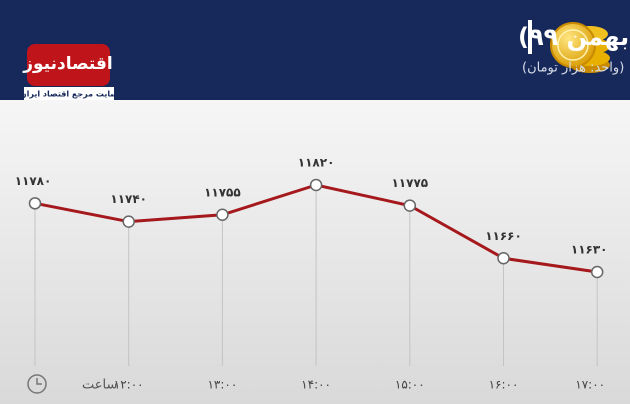 The image size is (630, 404). Describe the element at coordinates (222, 385) in the screenshot. I see `x-tick-label: ۱۳:۰۰` at that location.